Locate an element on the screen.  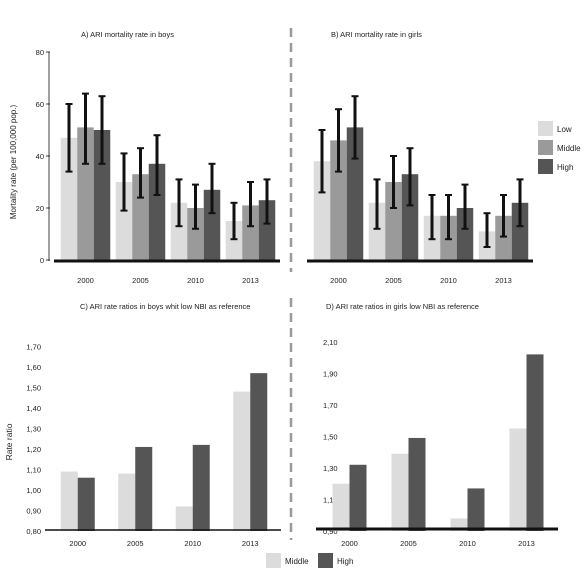
bar-b-high-2010 is located at coordinates (465, 234).